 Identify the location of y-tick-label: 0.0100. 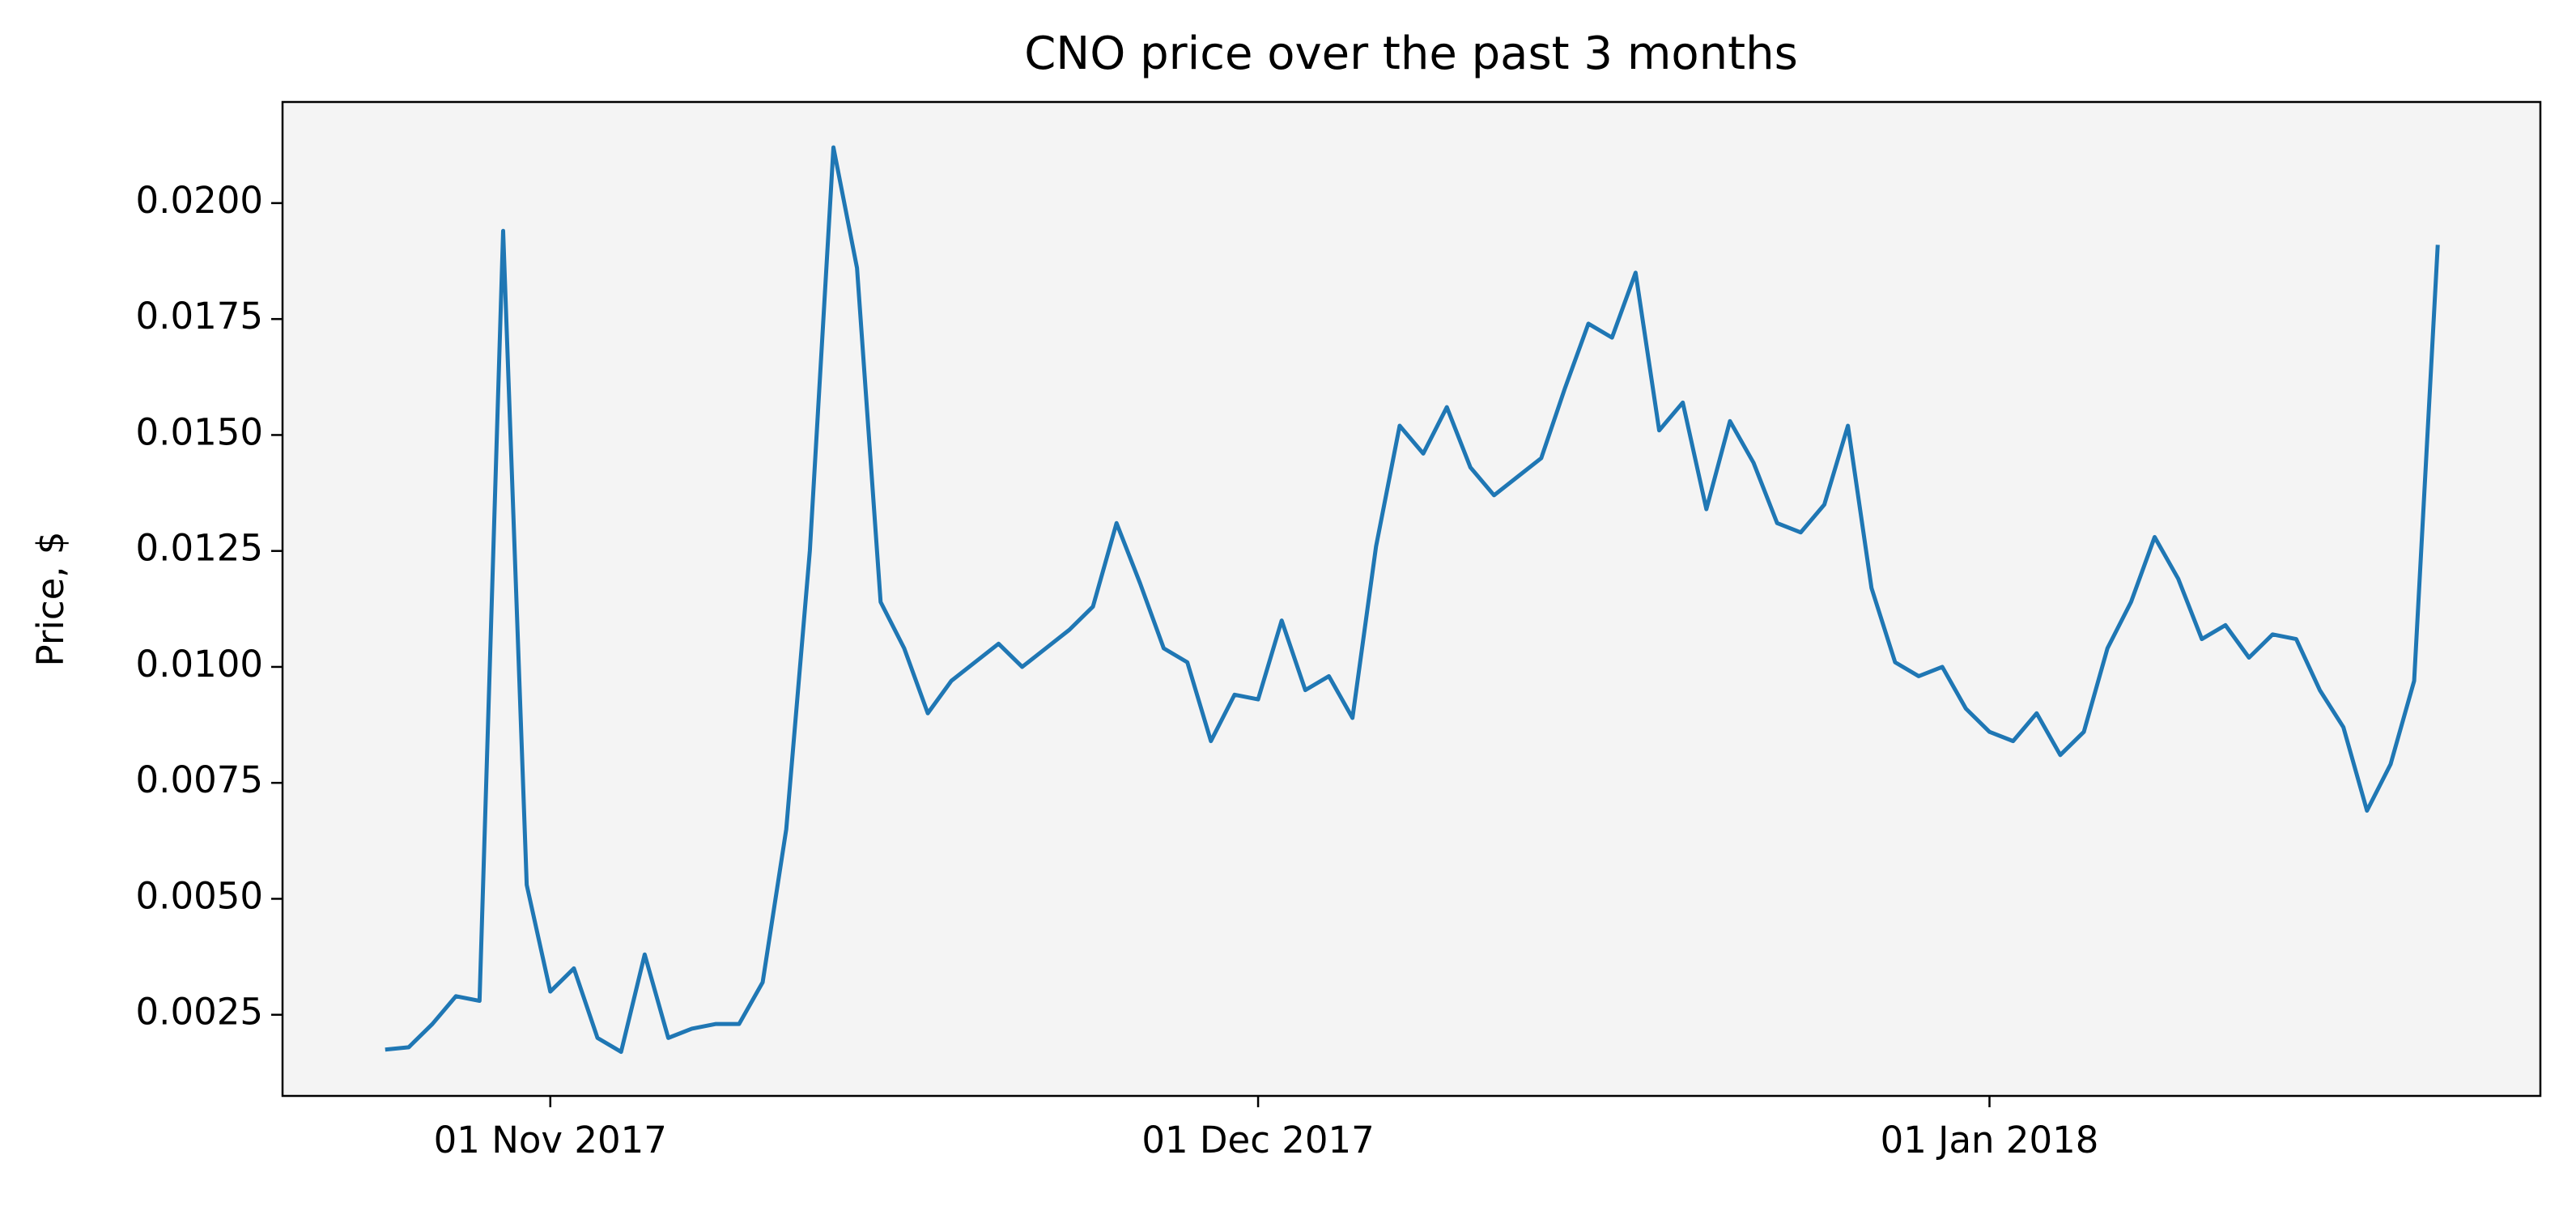
(200, 664).